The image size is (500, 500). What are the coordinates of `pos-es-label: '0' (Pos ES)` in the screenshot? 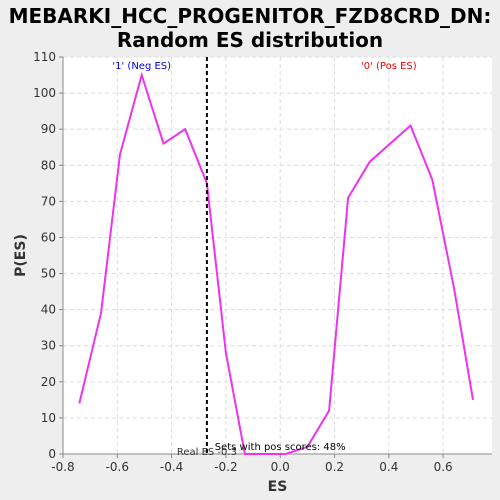 It's located at (389, 66).